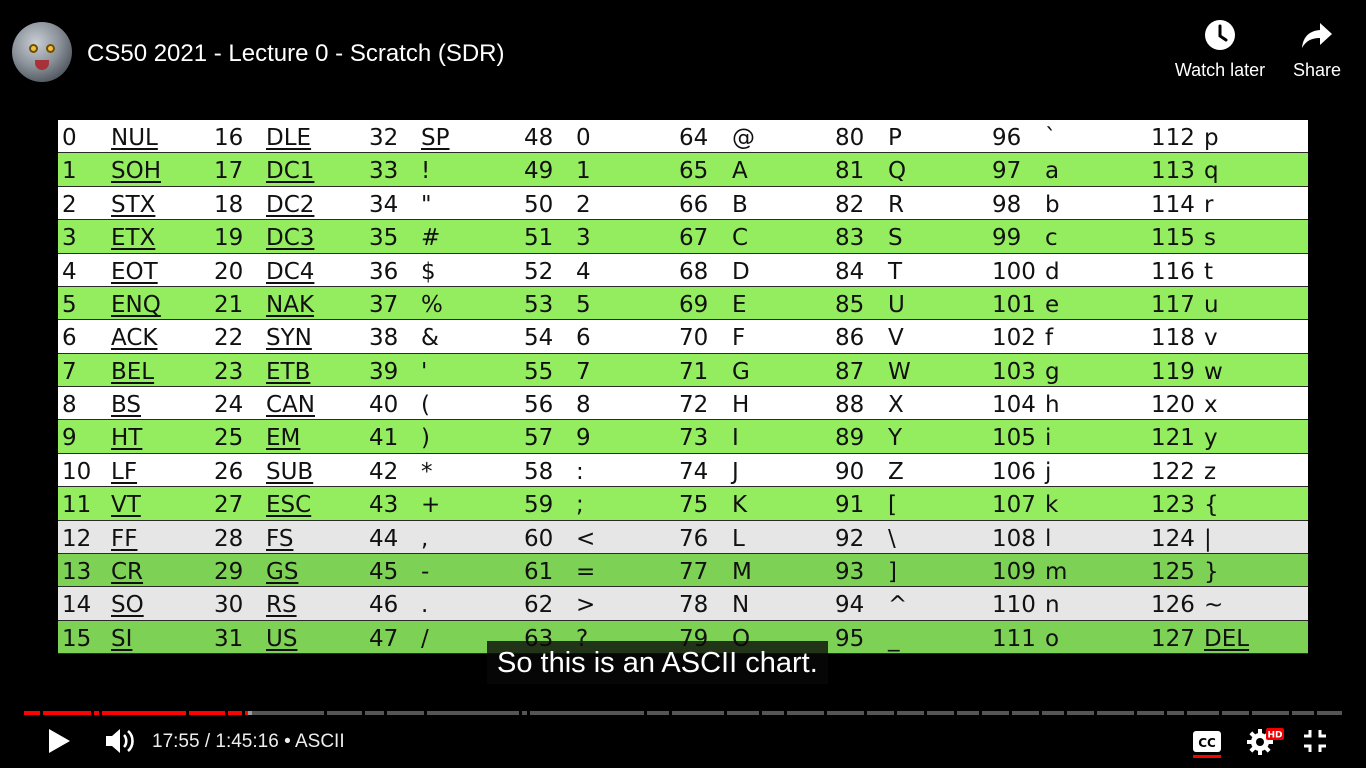  I want to click on ascii-char: CR, so click(127, 571).